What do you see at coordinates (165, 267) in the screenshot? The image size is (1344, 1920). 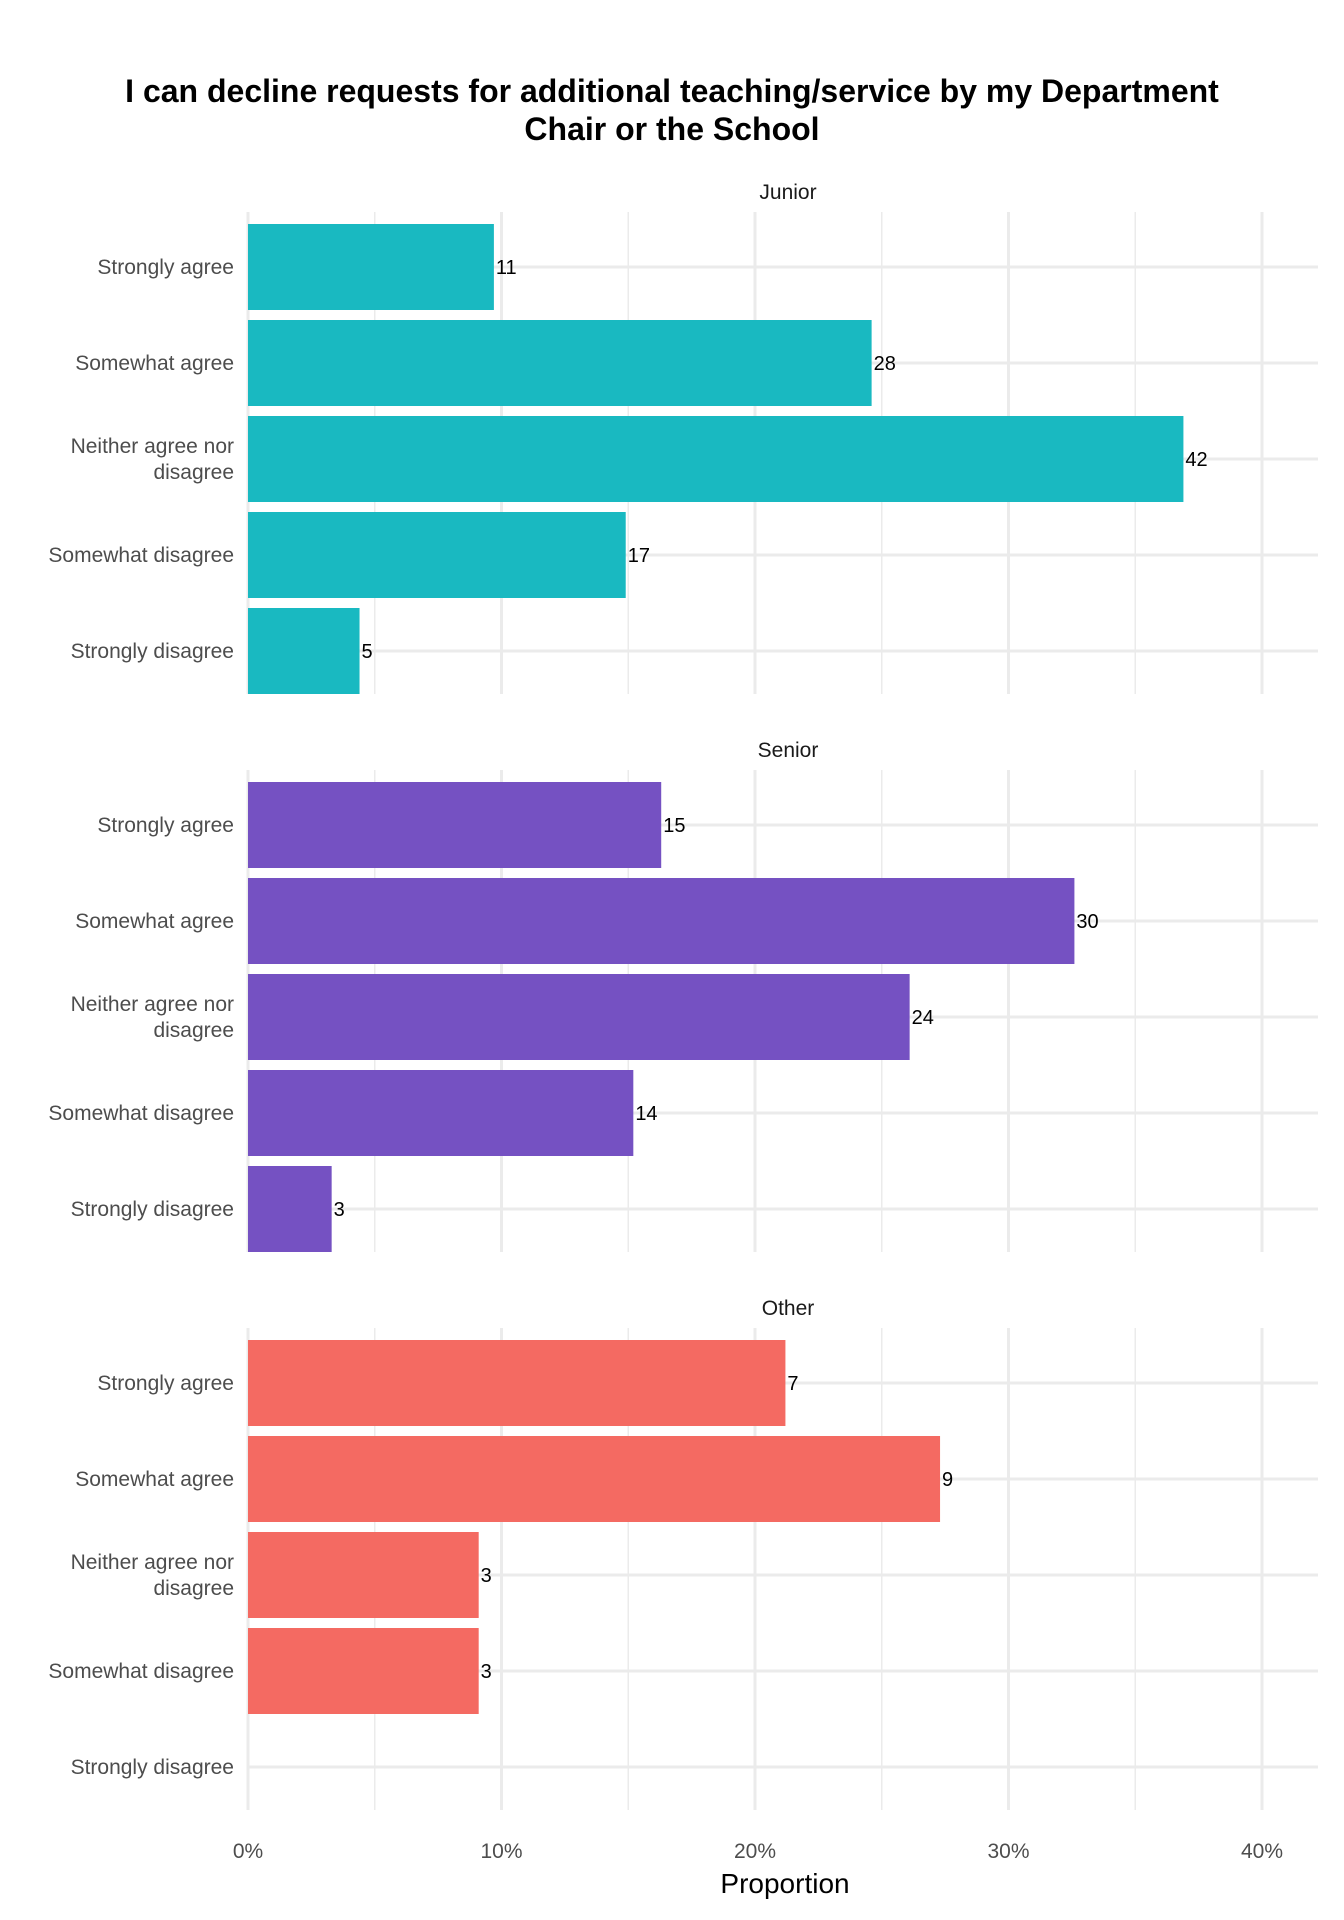 I see `category-label-junior-strongly-agree: Strongly agree` at bounding box center [165, 267].